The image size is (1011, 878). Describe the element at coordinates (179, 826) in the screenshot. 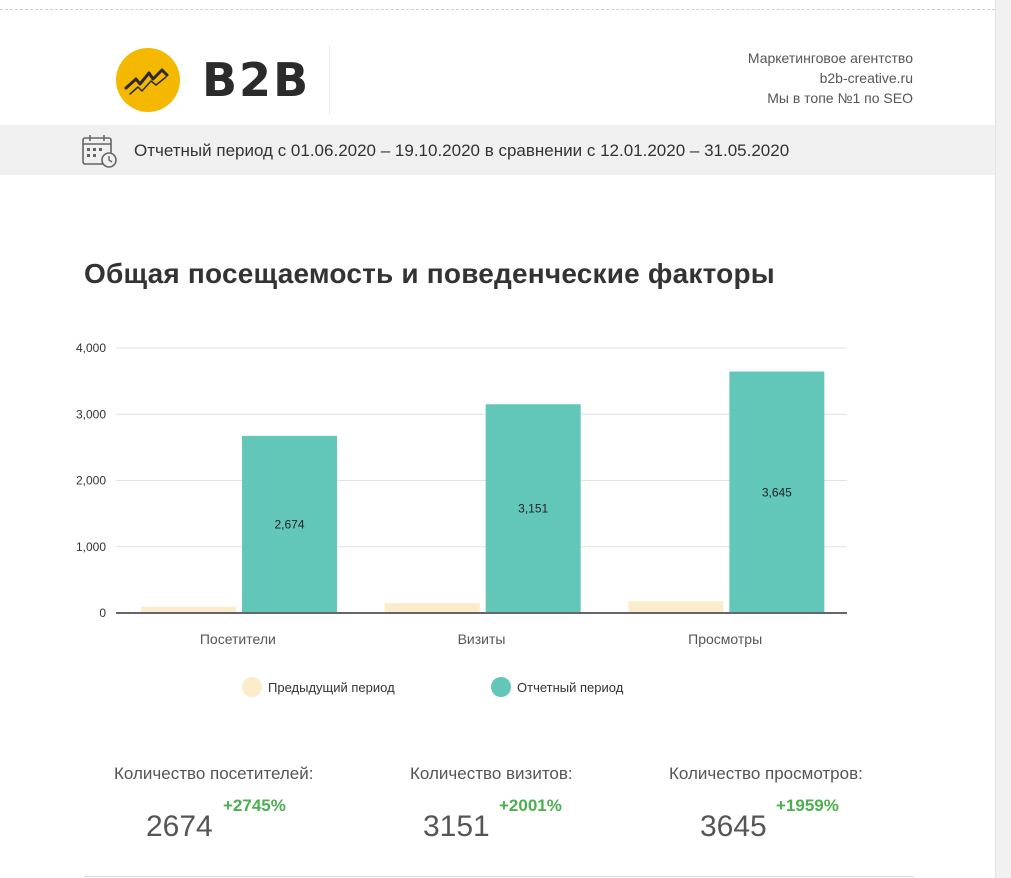

I see `stat-value: 2674` at that location.